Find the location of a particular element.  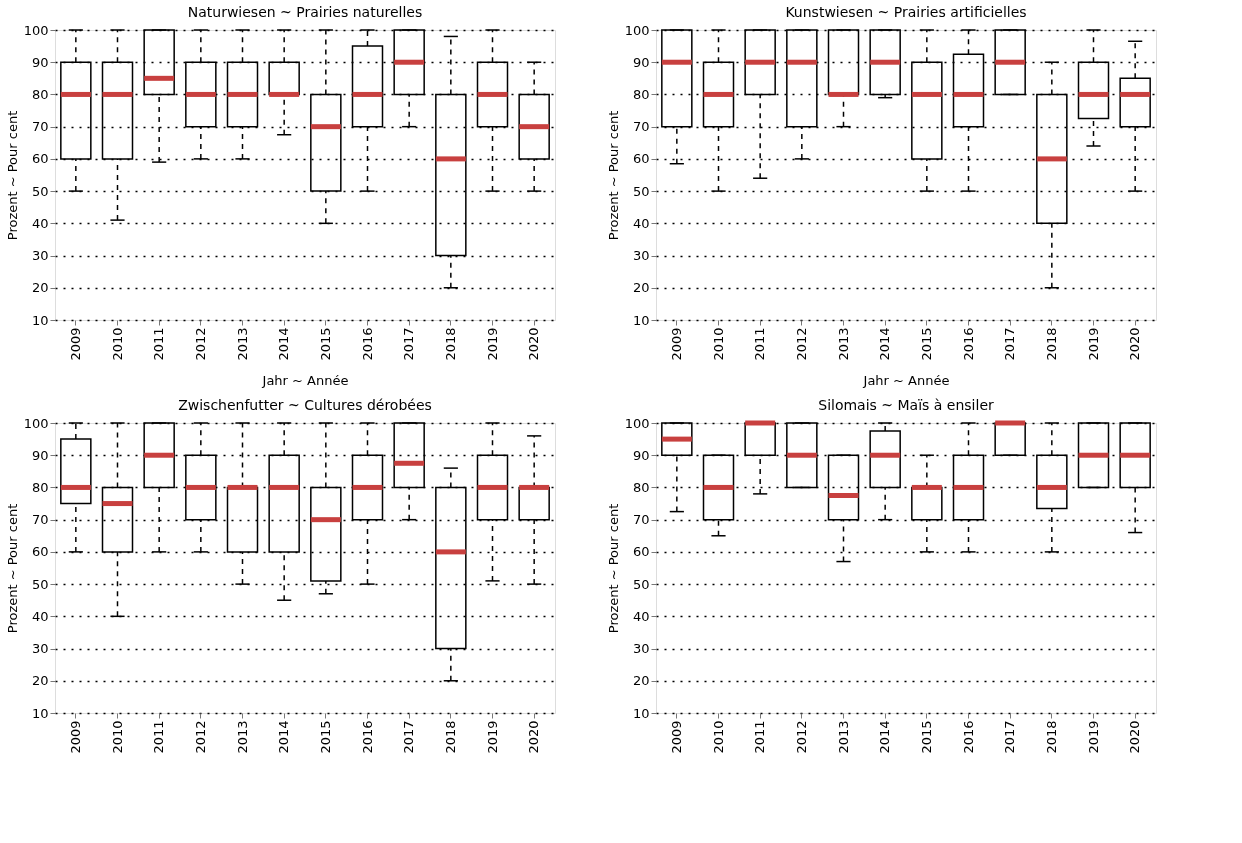

chart-title: Zwischenfutter ~ Cultures dérobées is located at coordinates (305, 405).